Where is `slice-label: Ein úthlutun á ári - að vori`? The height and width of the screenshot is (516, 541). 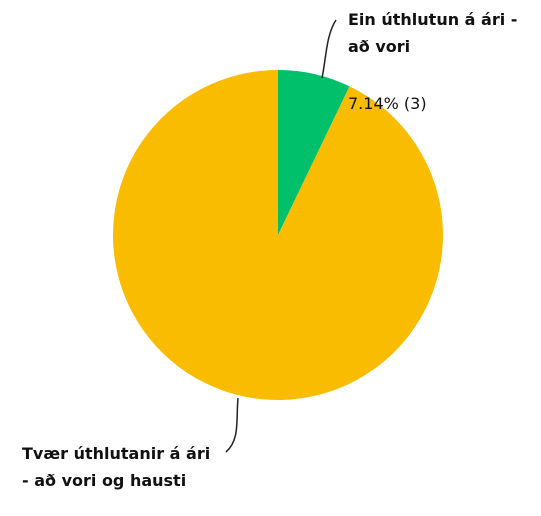 slice-label: Ein úthlutun á ári - að vori is located at coordinates (433, 33).